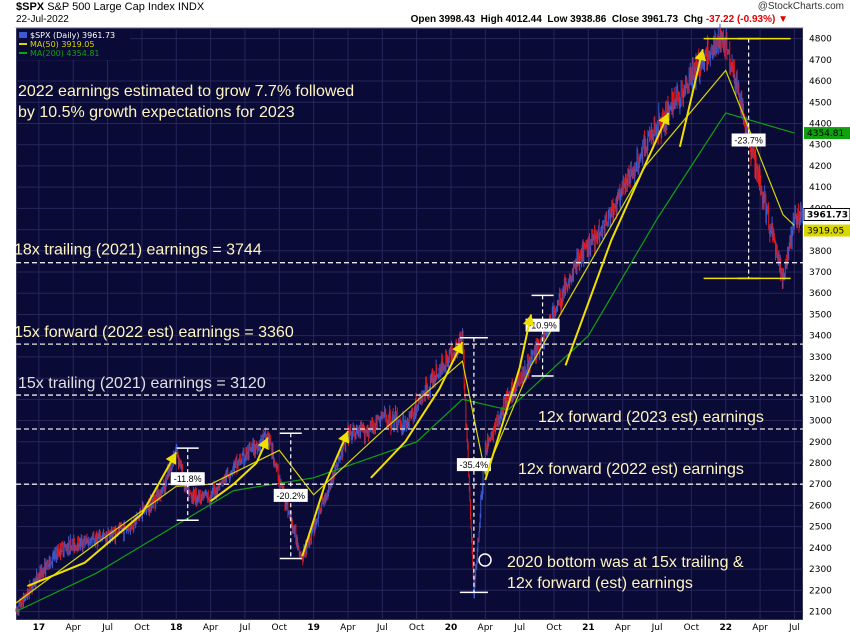  I want to click on legend-ma200: MA(200) 4354.81, so click(65, 53).